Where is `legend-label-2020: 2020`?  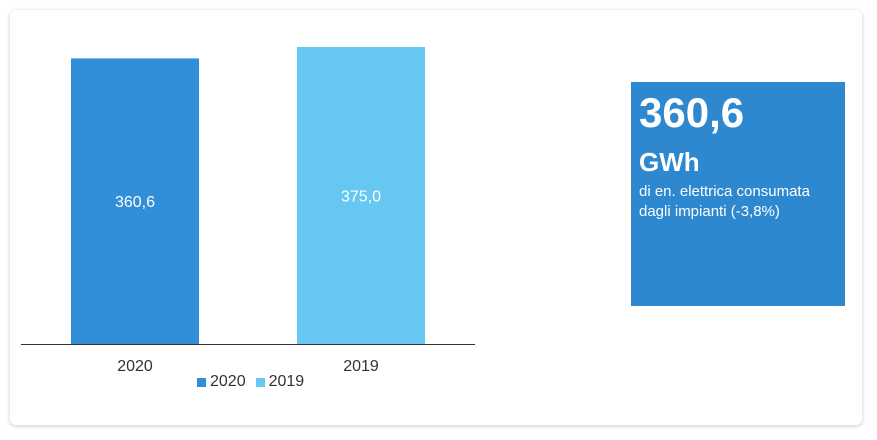 legend-label-2020: 2020 is located at coordinates (228, 381).